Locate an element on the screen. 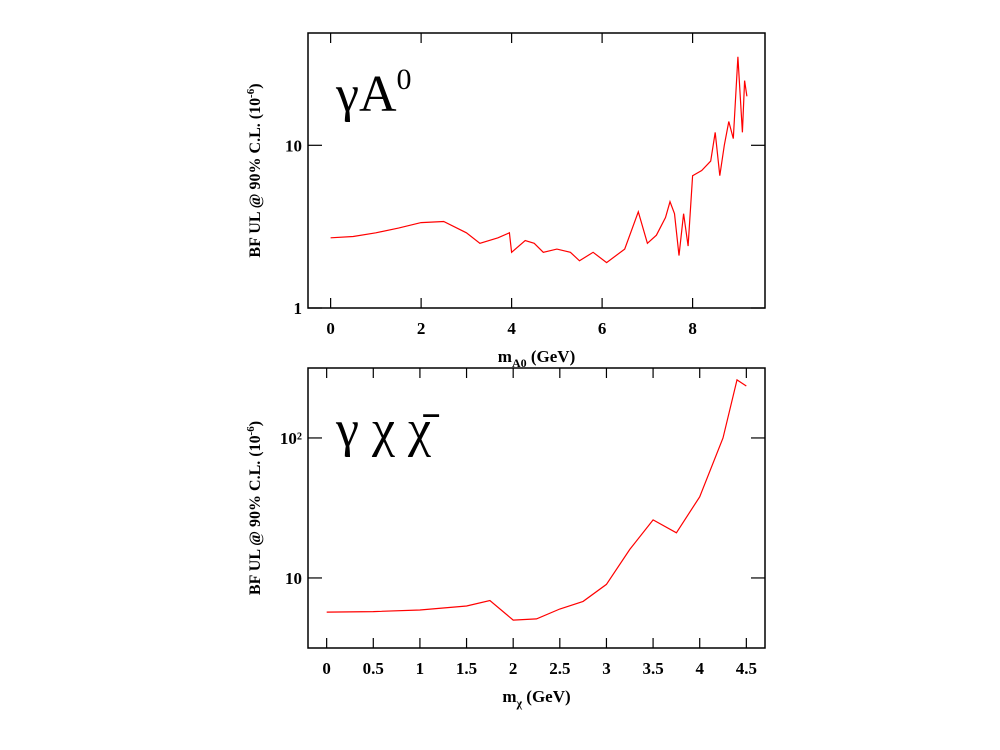  annotation: γ χ χ̄ is located at coordinates (387, 429).